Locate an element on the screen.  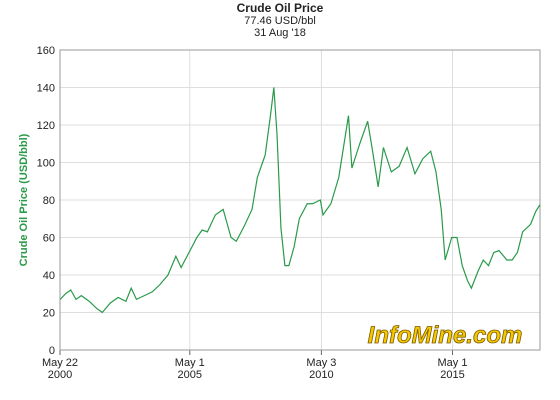
x-tick-label: May 22 2000 is located at coordinates (60, 369).